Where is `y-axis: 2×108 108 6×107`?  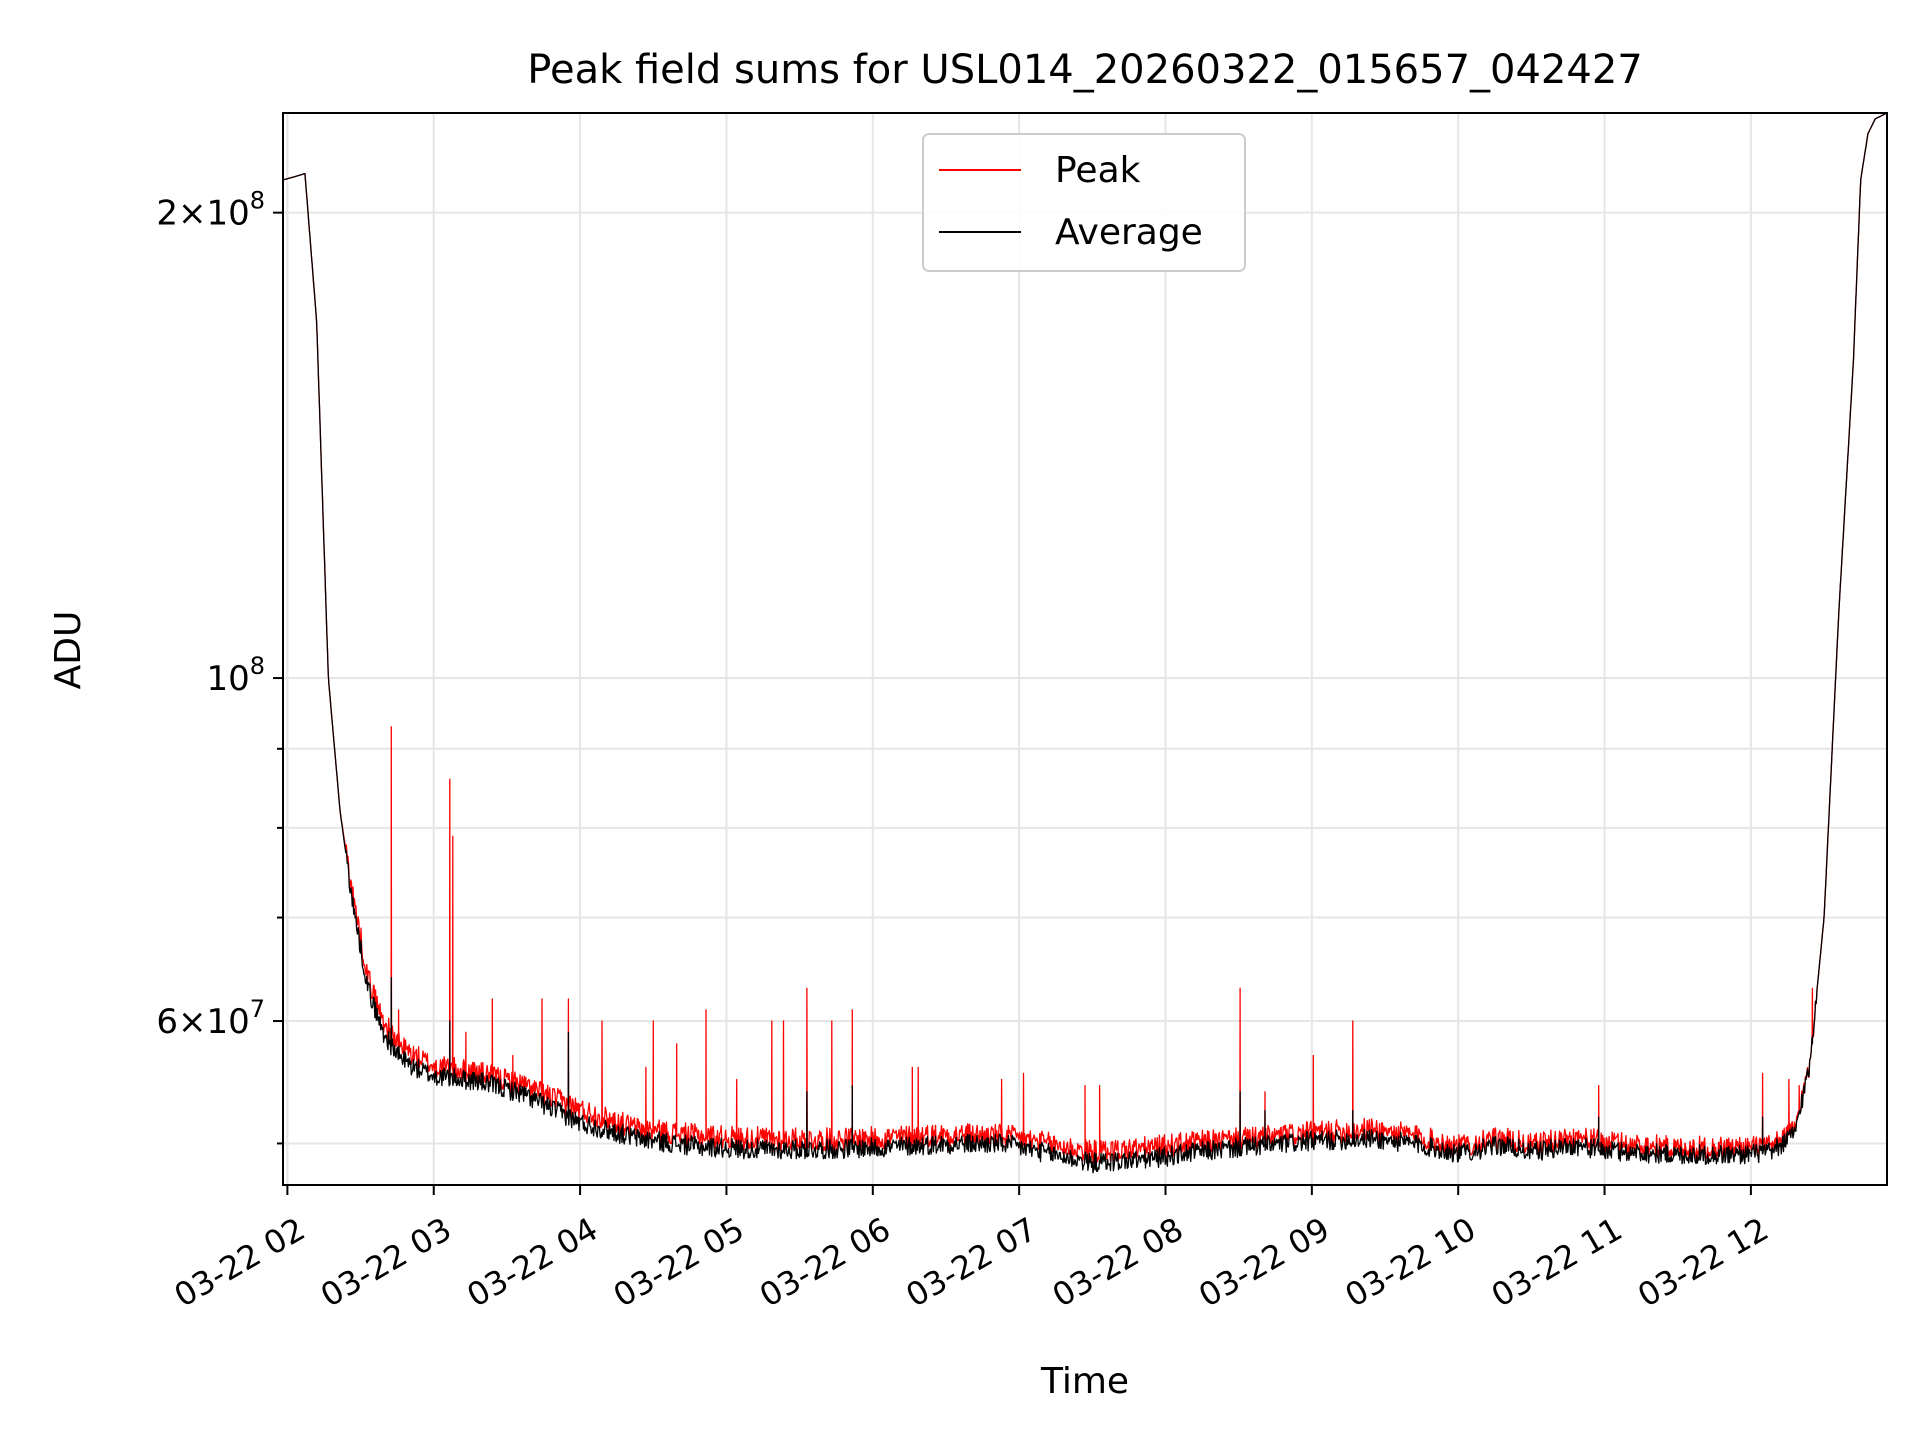
y-axis: 2×108 108 6×107 is located at coordinates (219, 666).